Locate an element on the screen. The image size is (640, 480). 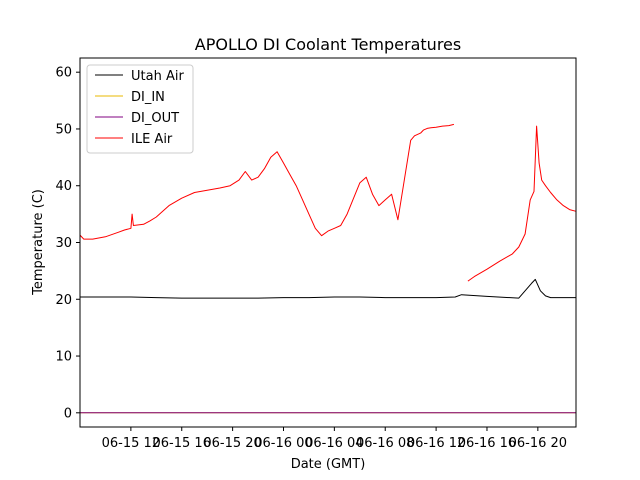
y-tick-label: 60 is located at coordinates (63, 73).